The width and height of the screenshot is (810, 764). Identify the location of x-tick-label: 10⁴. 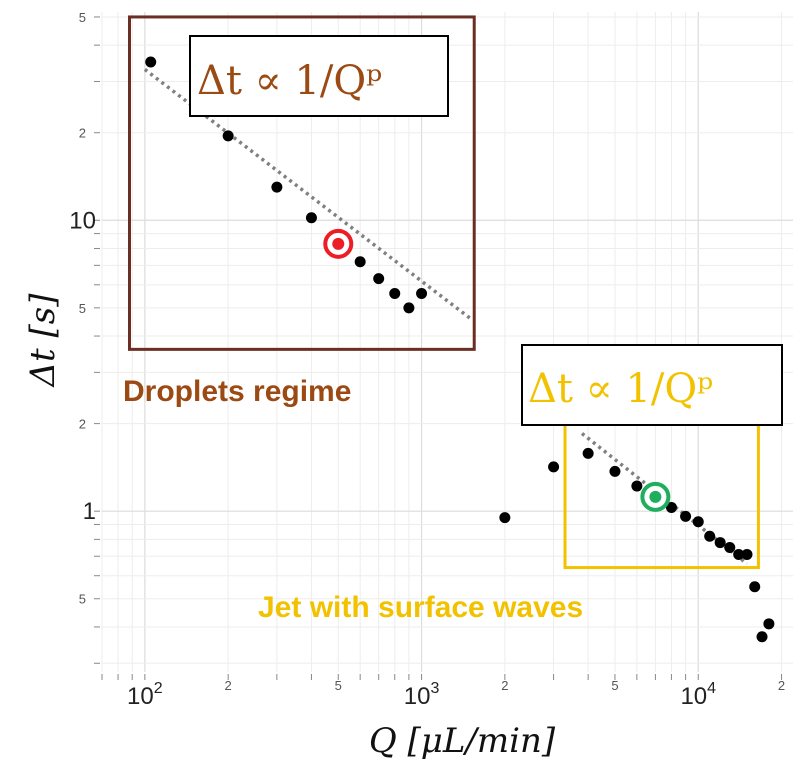
(698, 695).